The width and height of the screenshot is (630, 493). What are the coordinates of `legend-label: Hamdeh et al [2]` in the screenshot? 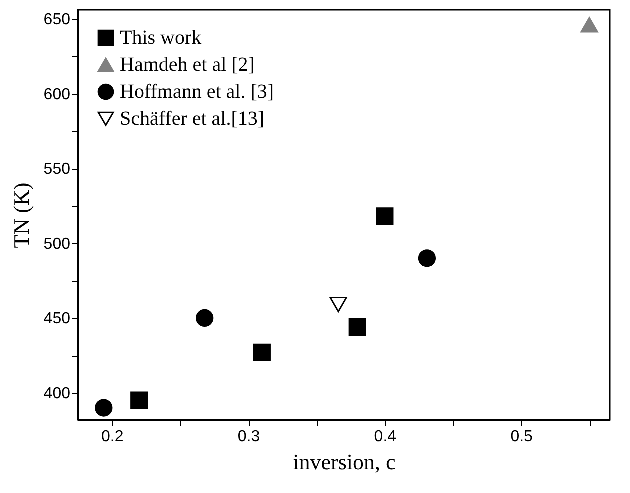 It's located at (187, 65).